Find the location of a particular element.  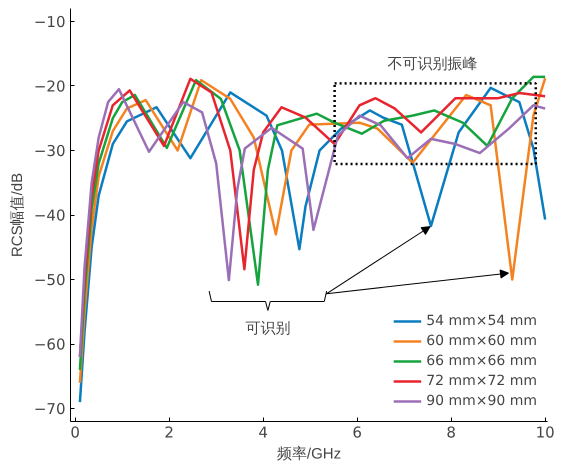

y-tick-label: −40 is located at coordinates (50, 215).